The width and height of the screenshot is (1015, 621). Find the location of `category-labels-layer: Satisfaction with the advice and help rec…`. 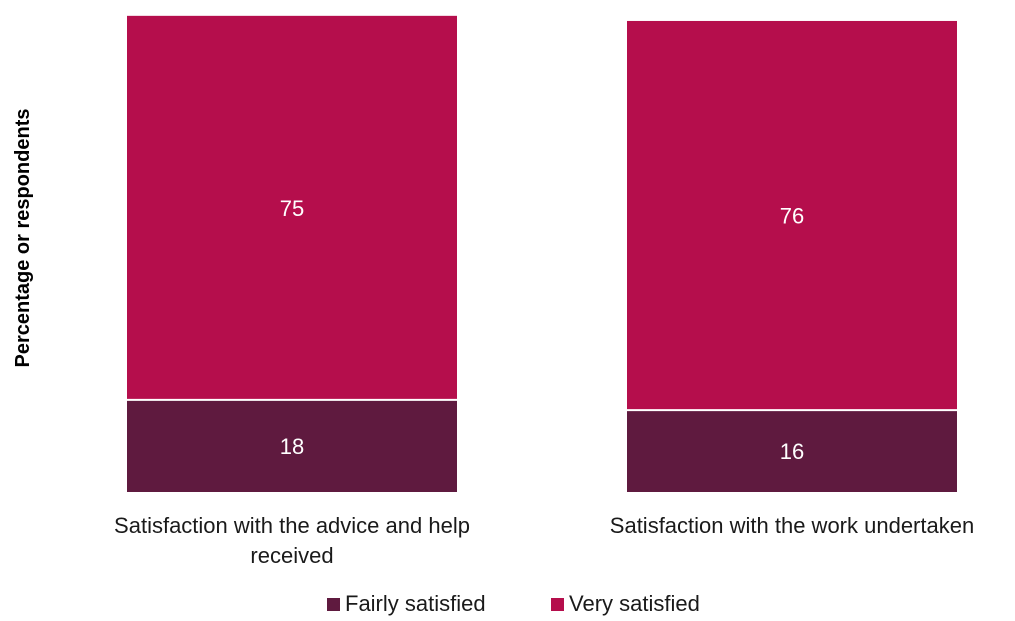

category-labels-layer: Satisfaction with the advice and help rec… is located at coordinates (544, 540).